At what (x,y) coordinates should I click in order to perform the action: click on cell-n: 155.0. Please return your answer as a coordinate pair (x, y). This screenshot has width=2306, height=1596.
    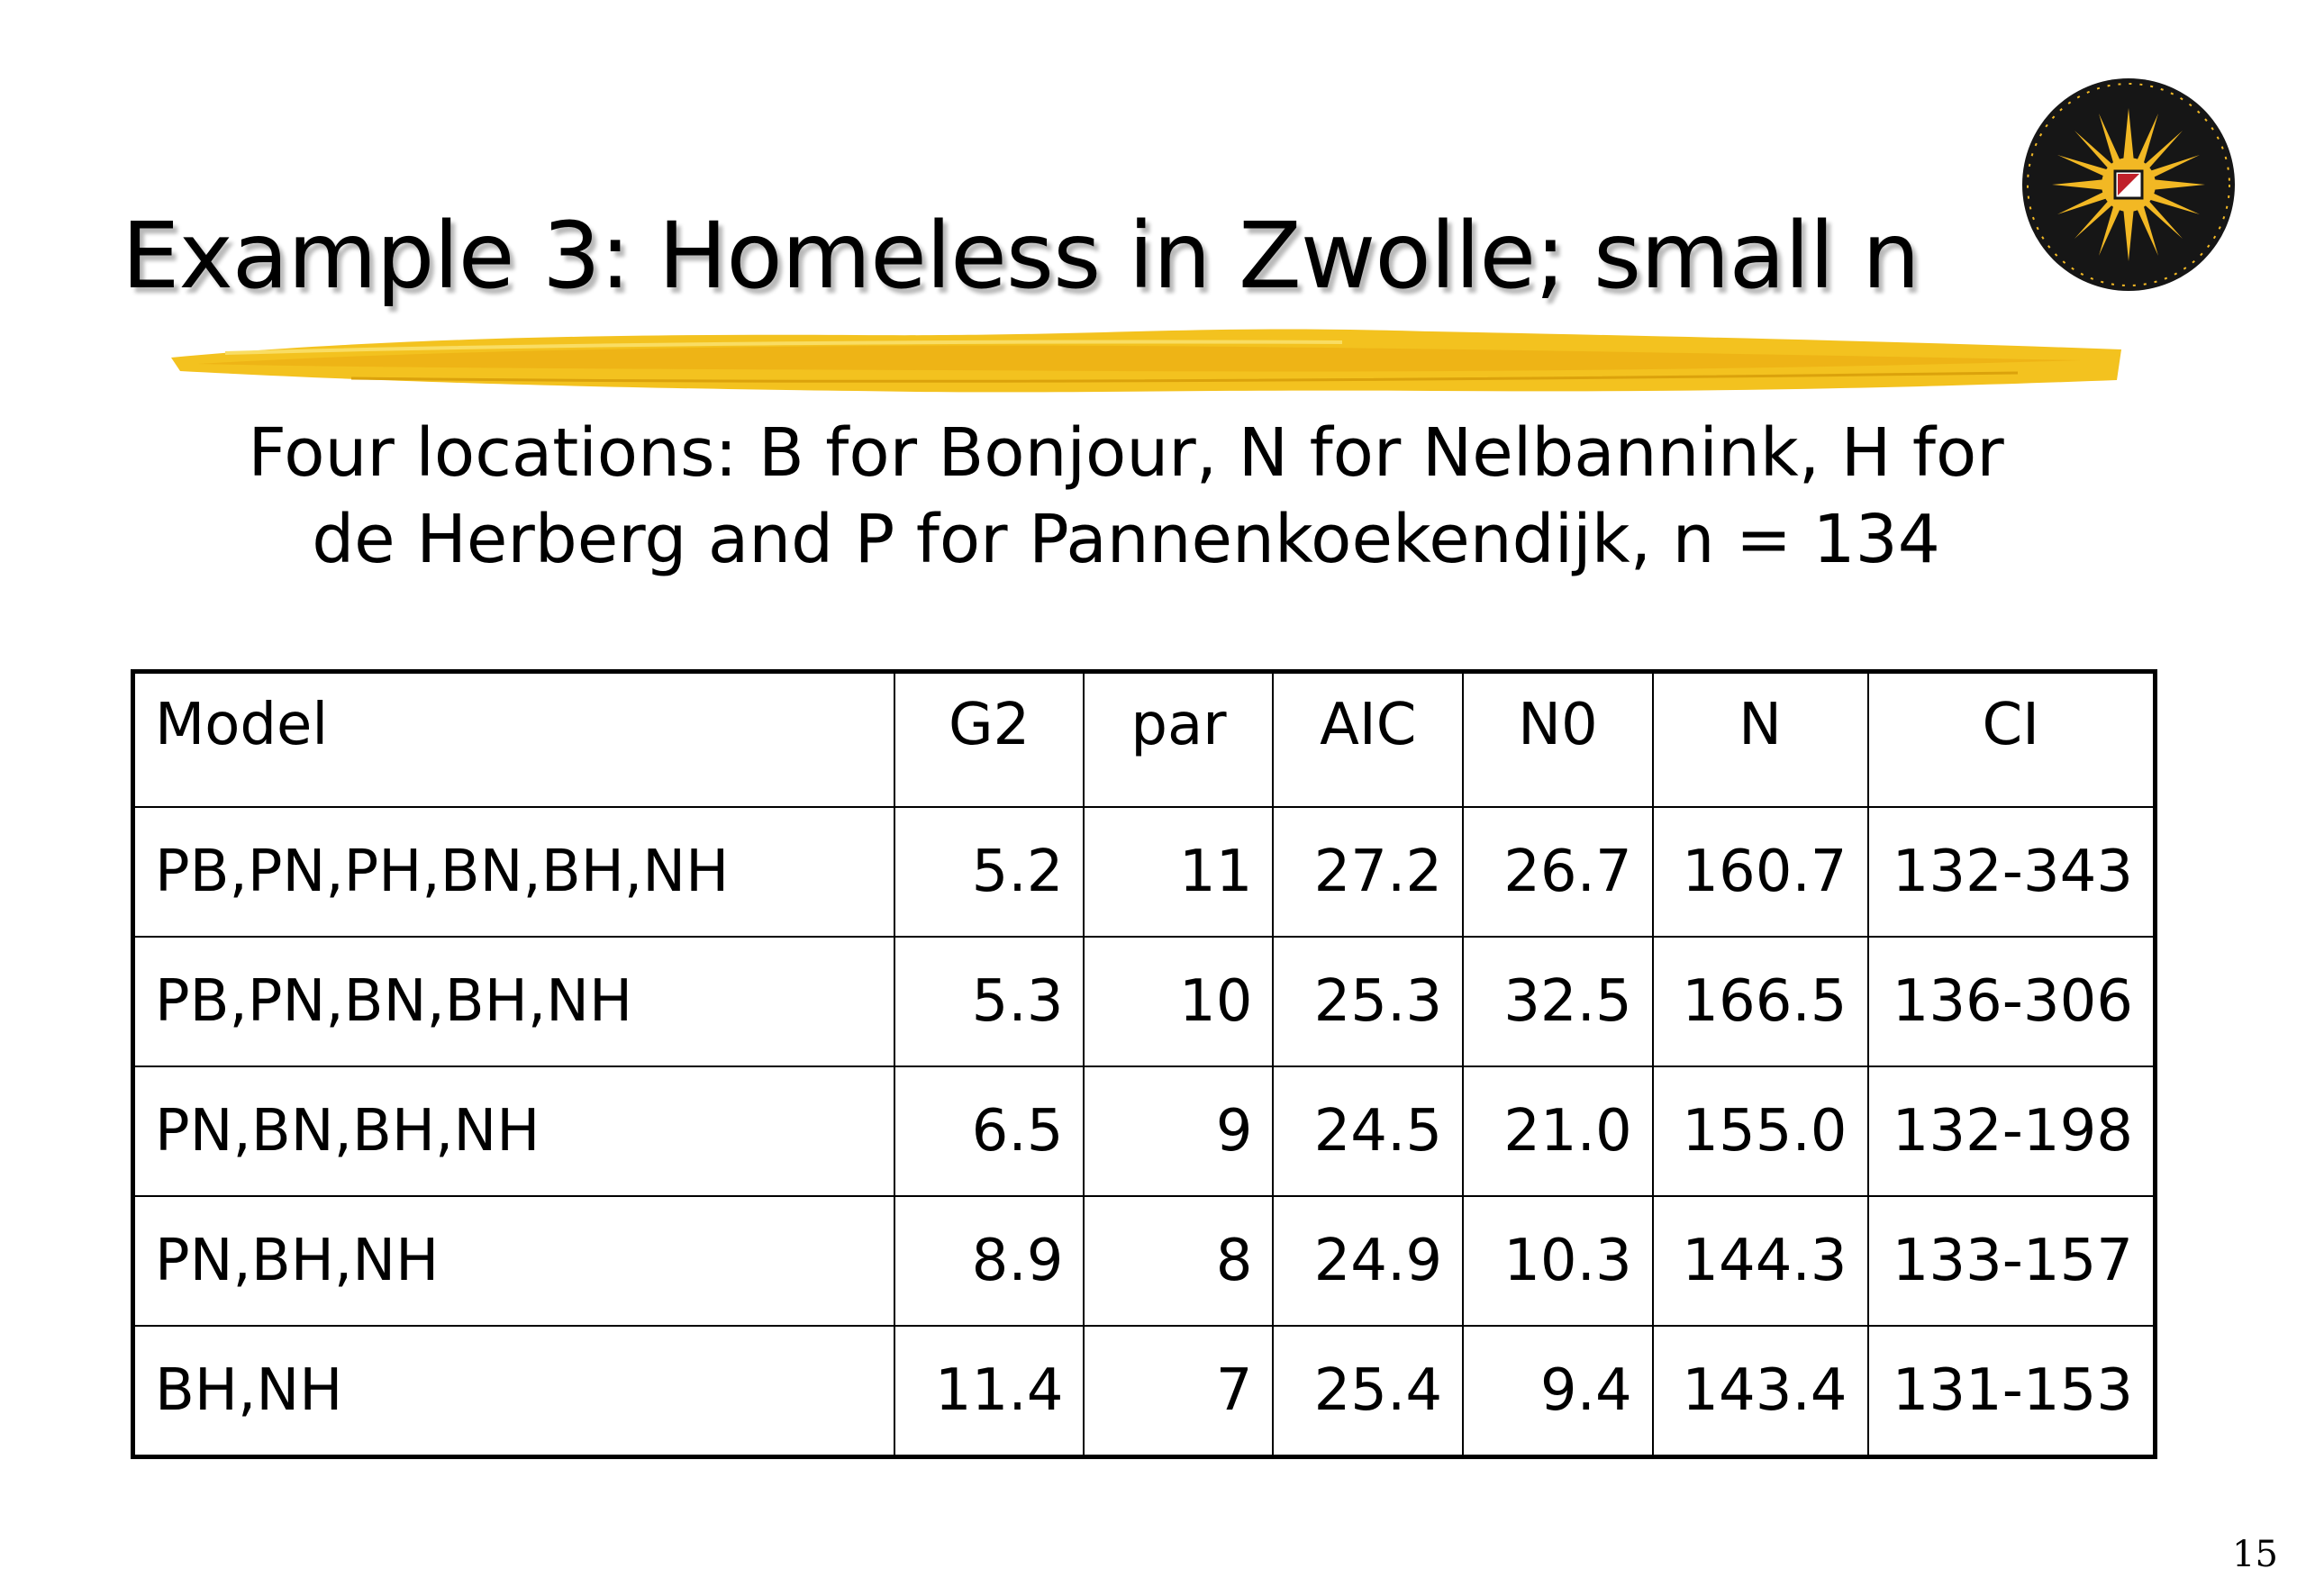
    Looking at the image, I should click on (1760, 1131).